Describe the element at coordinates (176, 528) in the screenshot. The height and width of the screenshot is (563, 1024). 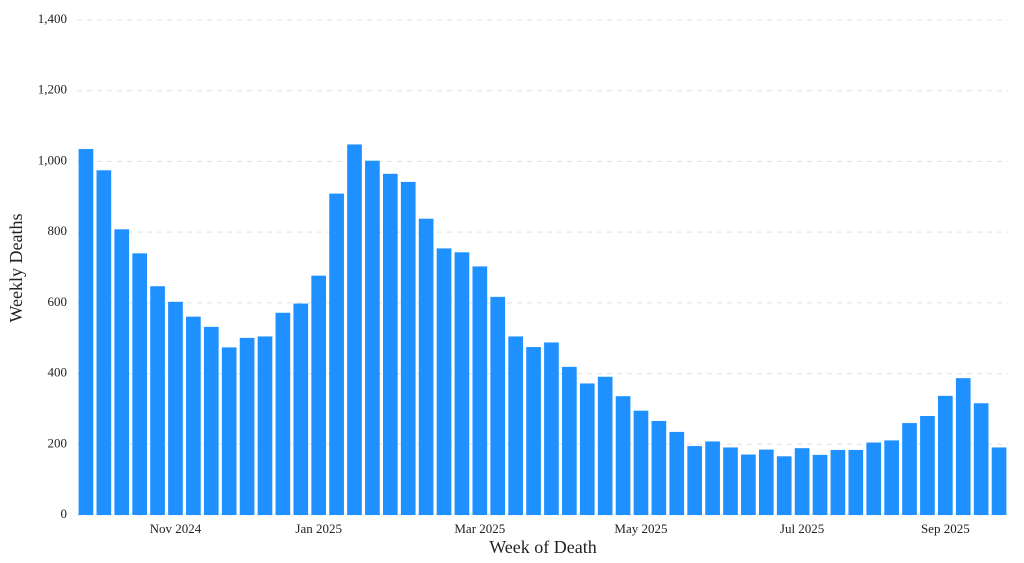
I see `x-tick-label: Nov 2024` at that location.